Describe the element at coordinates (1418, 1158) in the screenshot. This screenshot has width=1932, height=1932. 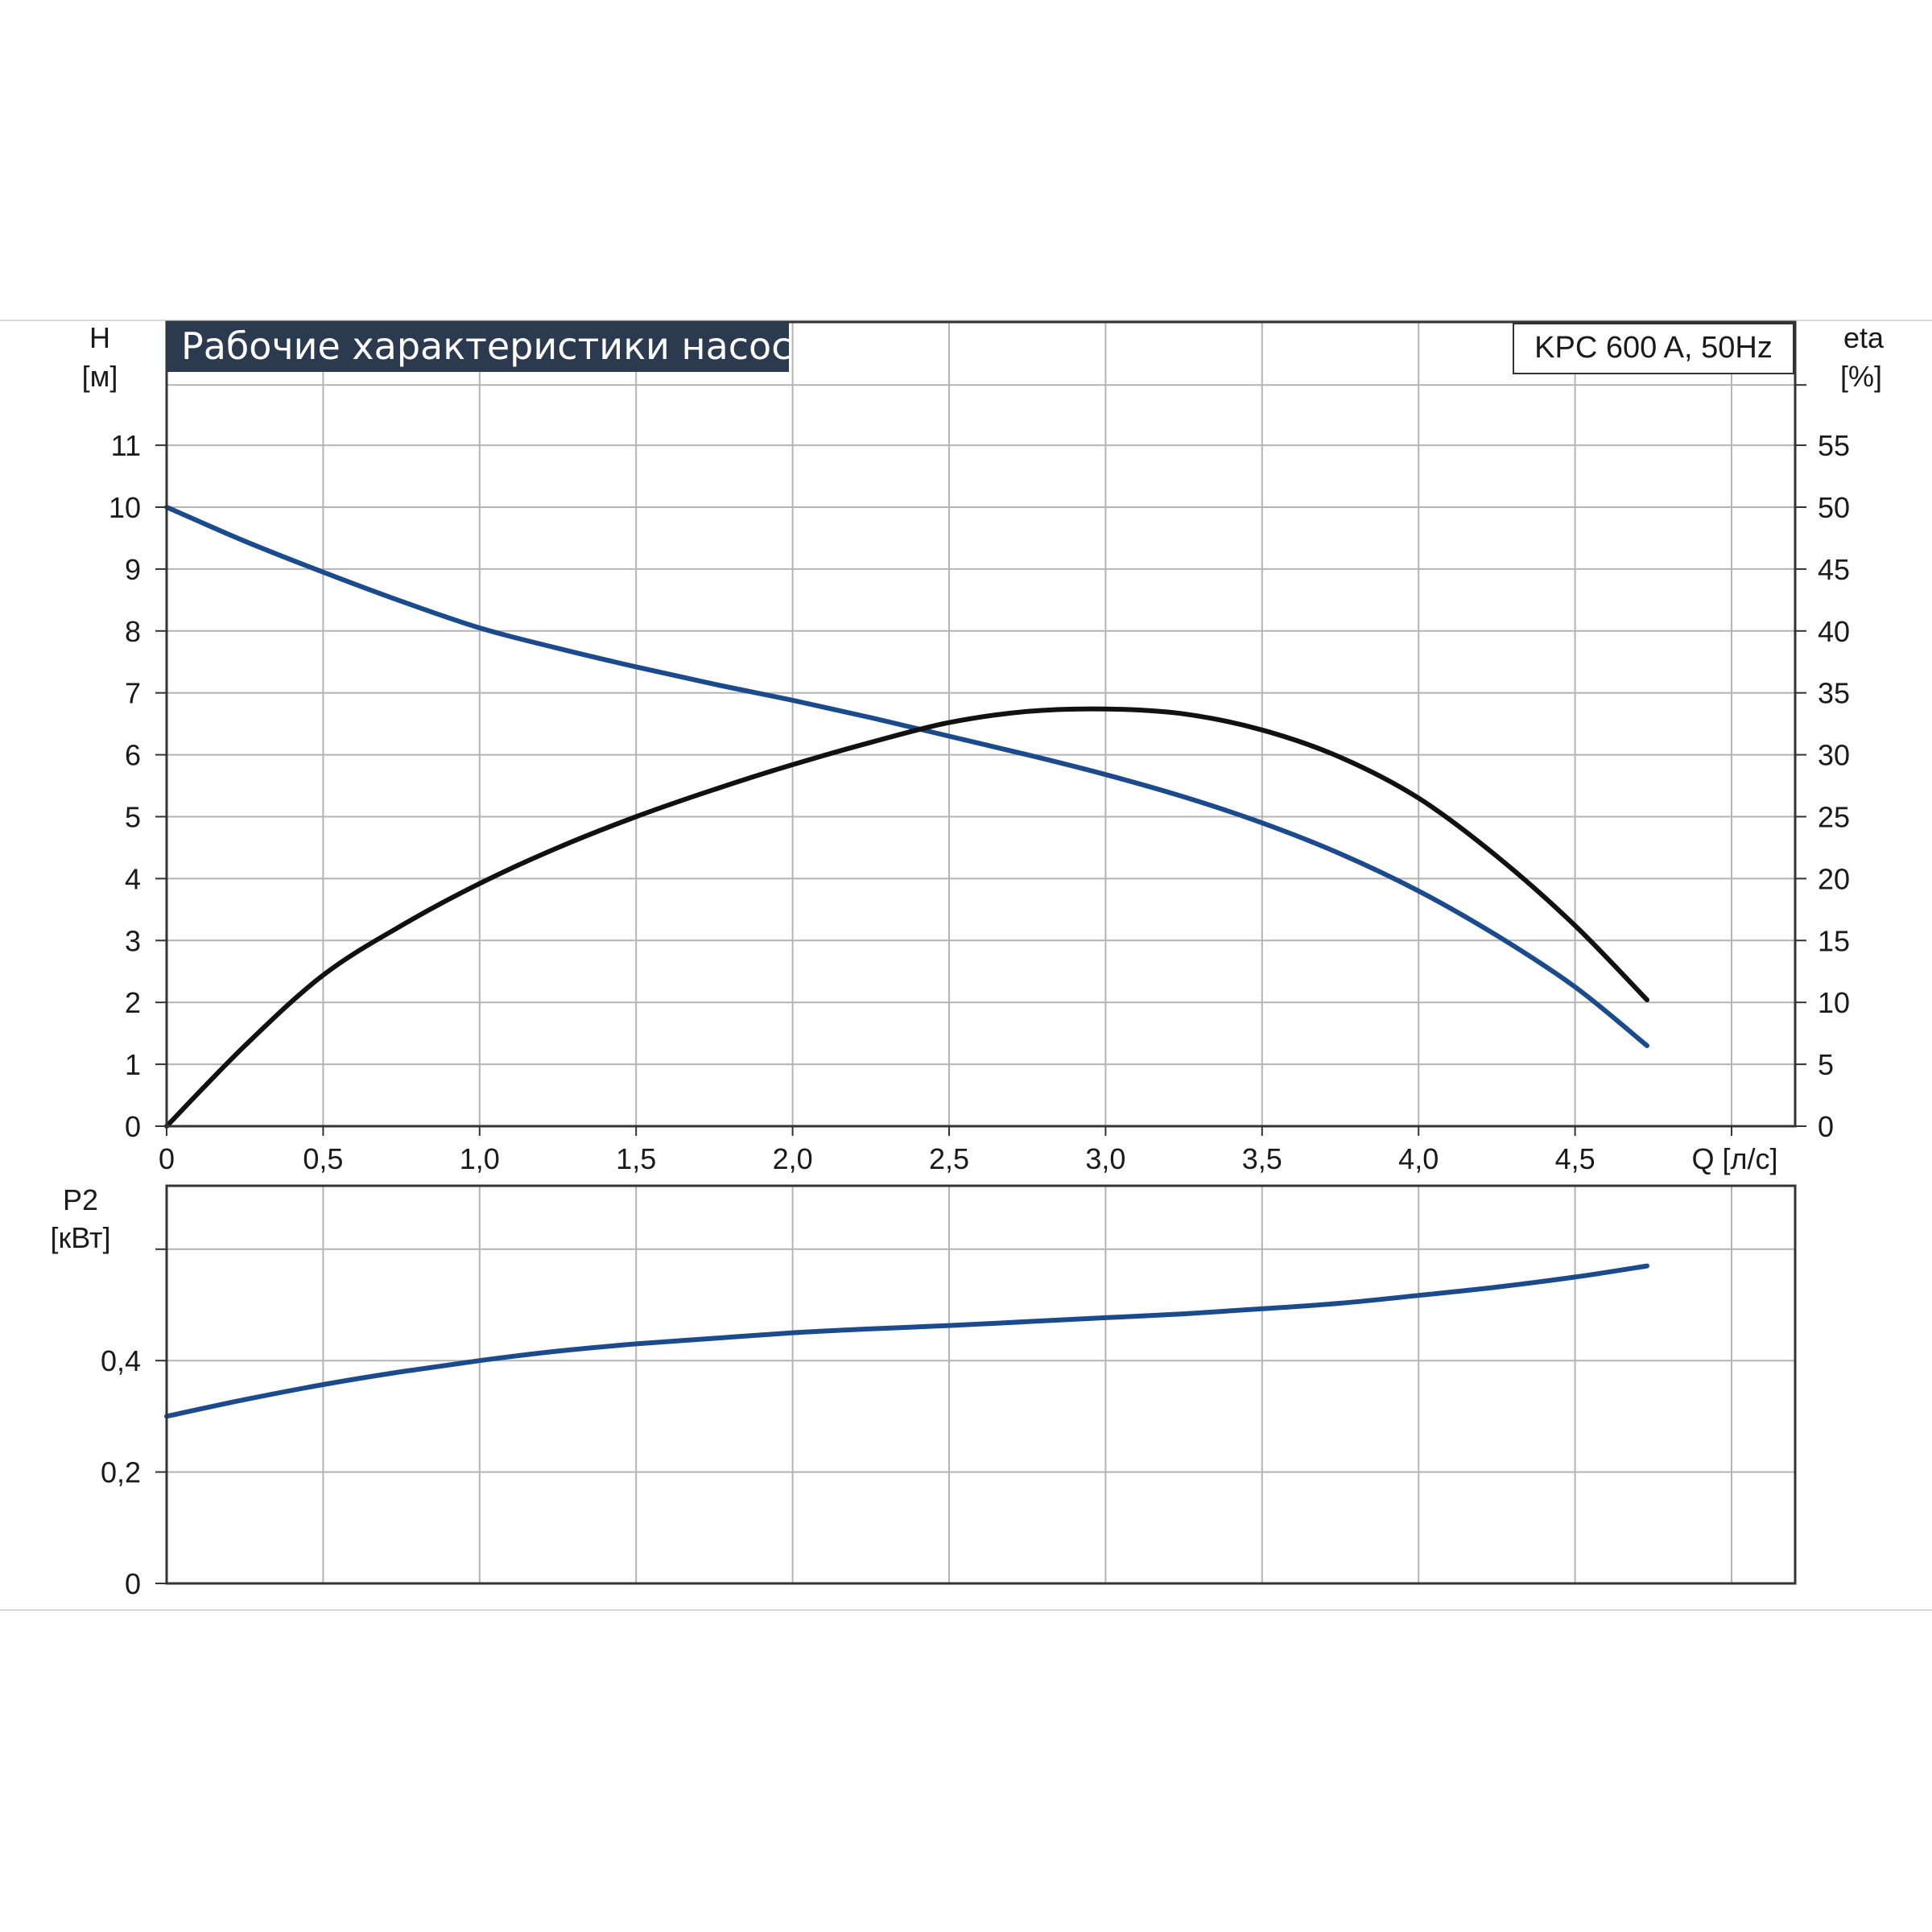
I see `x-tick-label: 4,0` at that location.